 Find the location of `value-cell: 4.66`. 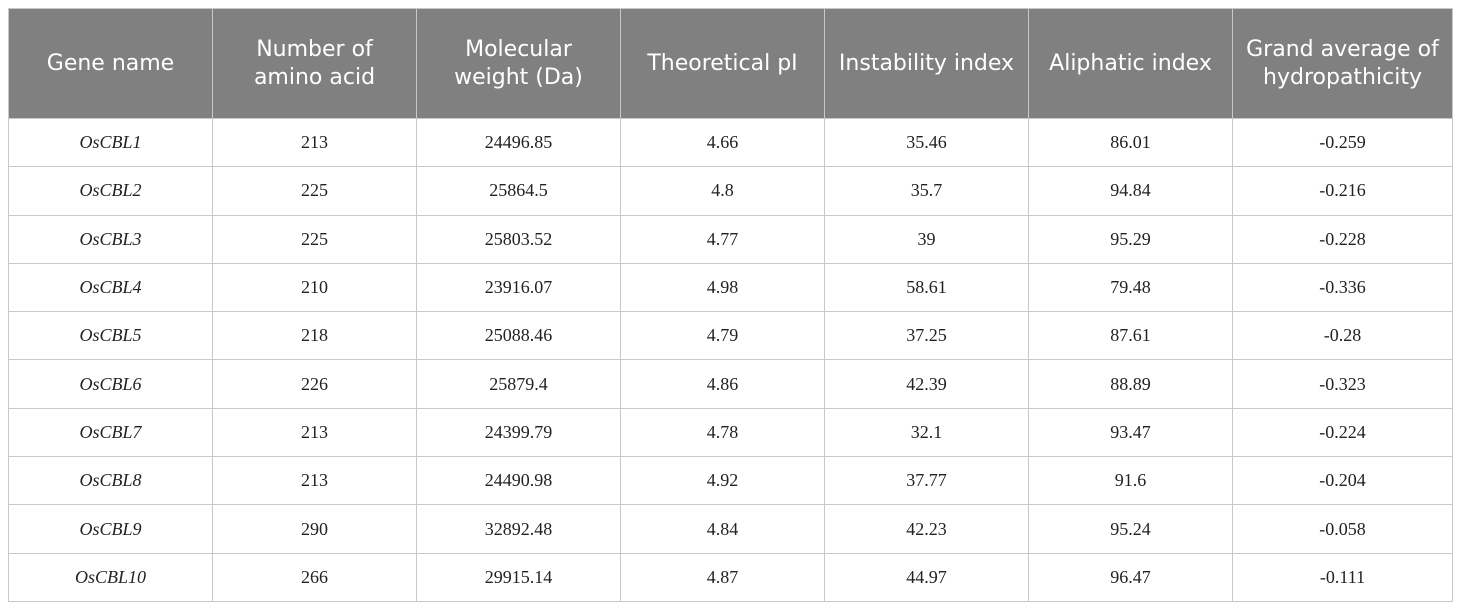

value-cell: 4.66 is located at coordinates (722, 142).